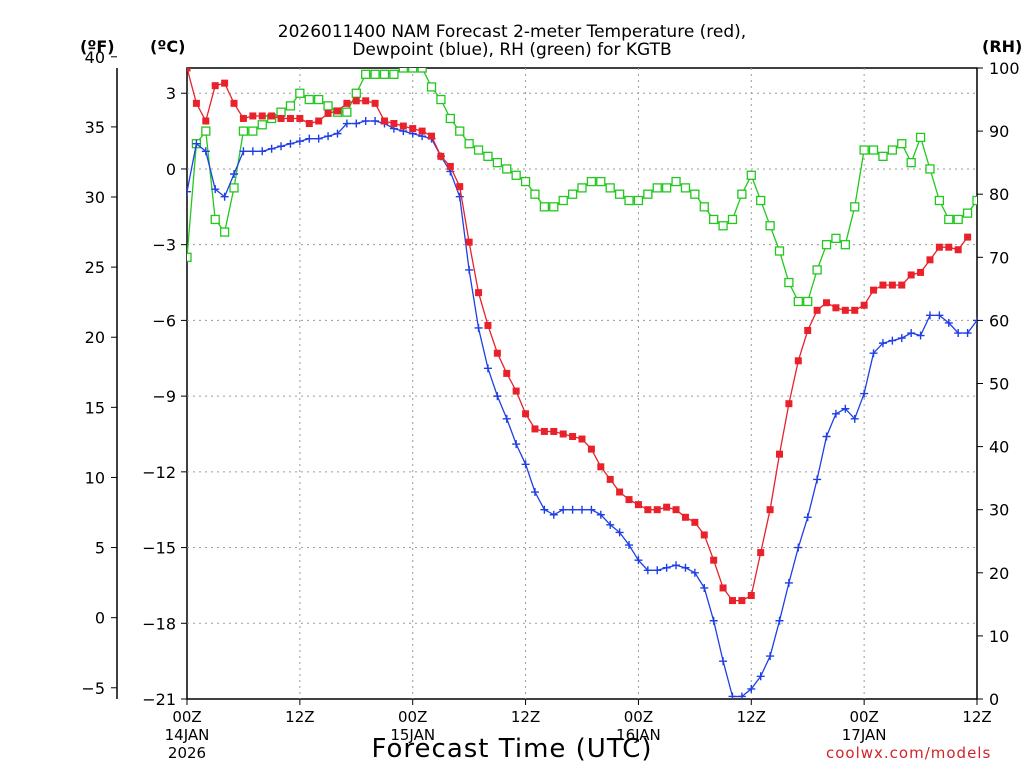 The height and width of the screenshot is (768, 1024). Describe the element at coordinates (100, 618) in the screenshot. I see `fahrenheit-tick-label: 0` at that location.